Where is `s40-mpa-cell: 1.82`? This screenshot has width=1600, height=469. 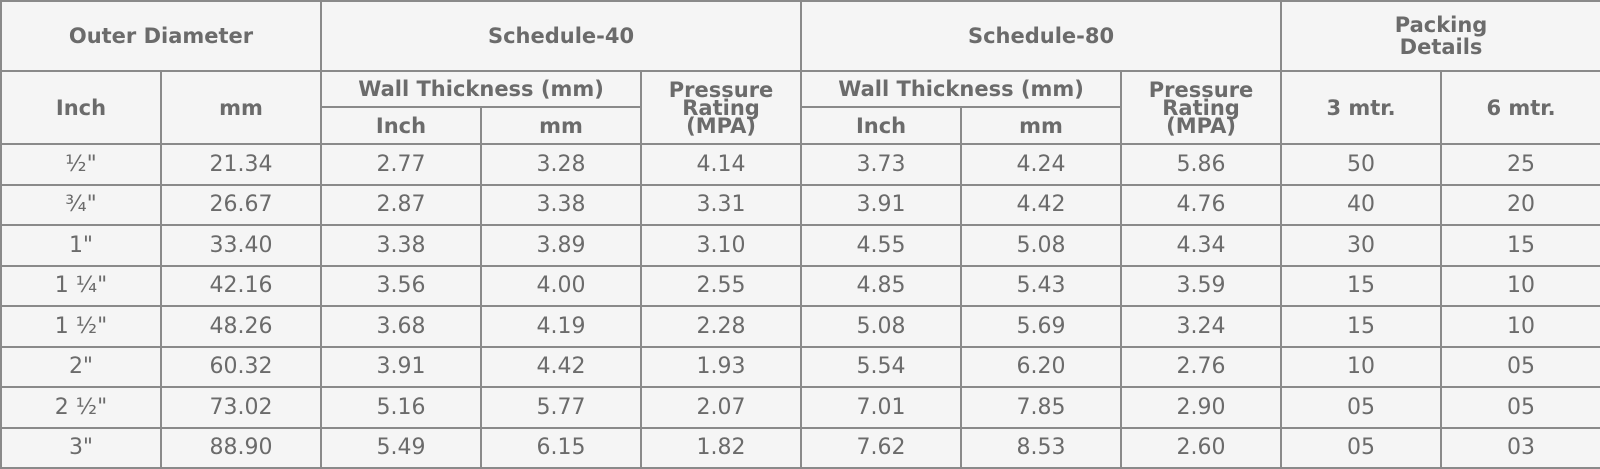 s40-mpa-cell: 1.82 is located at coordinates (721, 447).